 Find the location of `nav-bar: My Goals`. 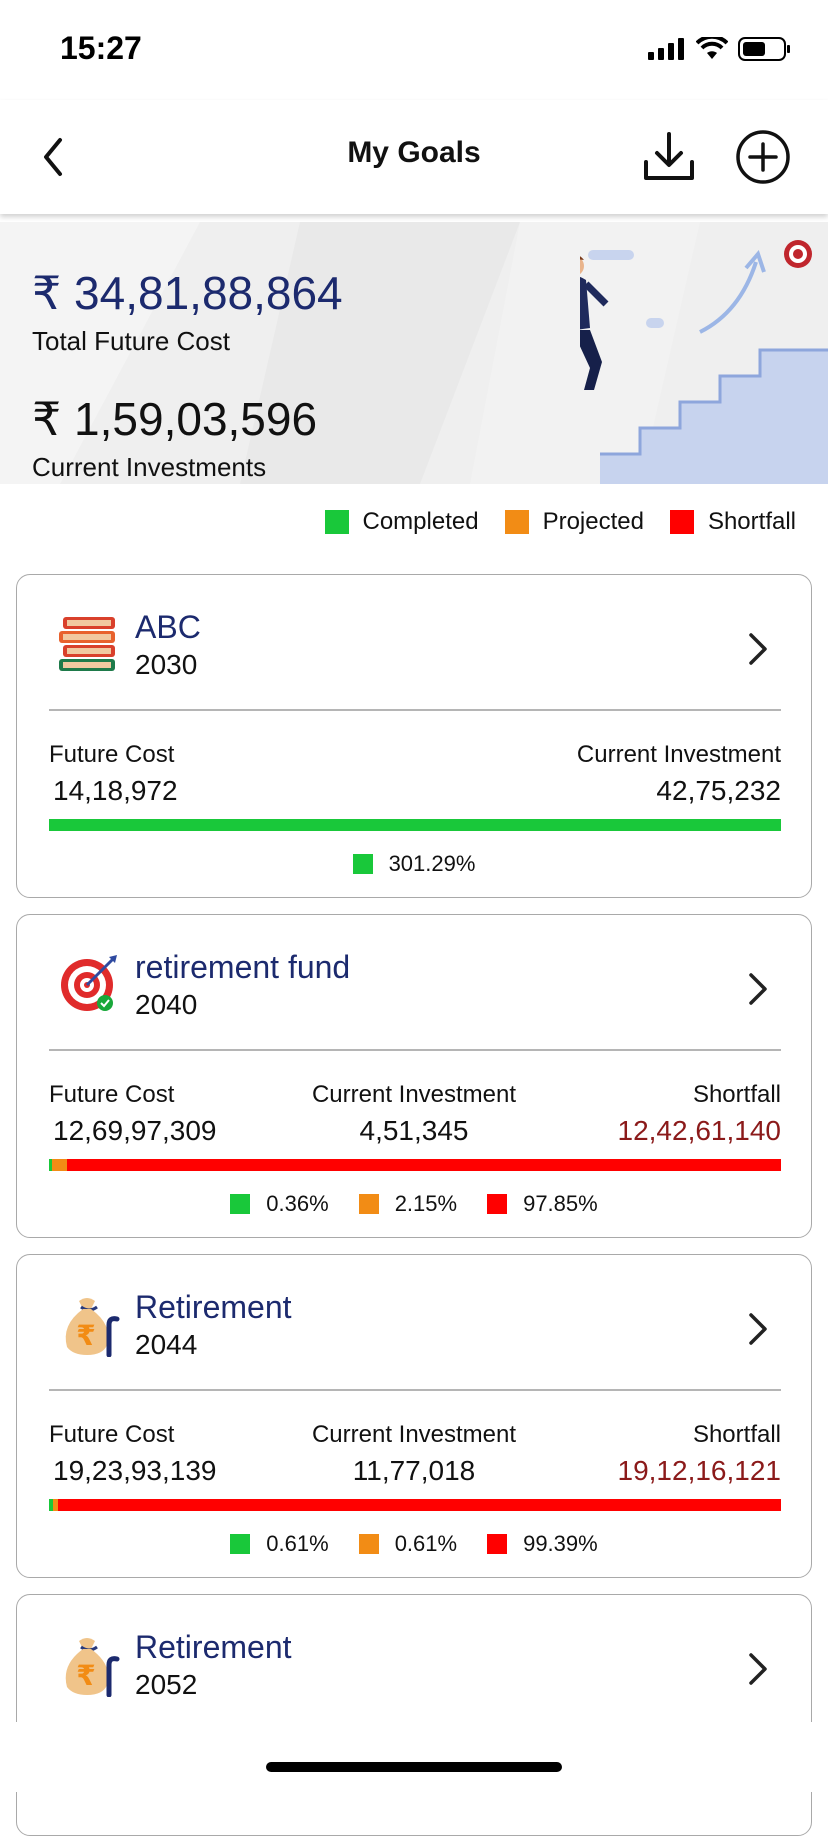

nav-bar: My Goals is located at coordinates (414, 157).